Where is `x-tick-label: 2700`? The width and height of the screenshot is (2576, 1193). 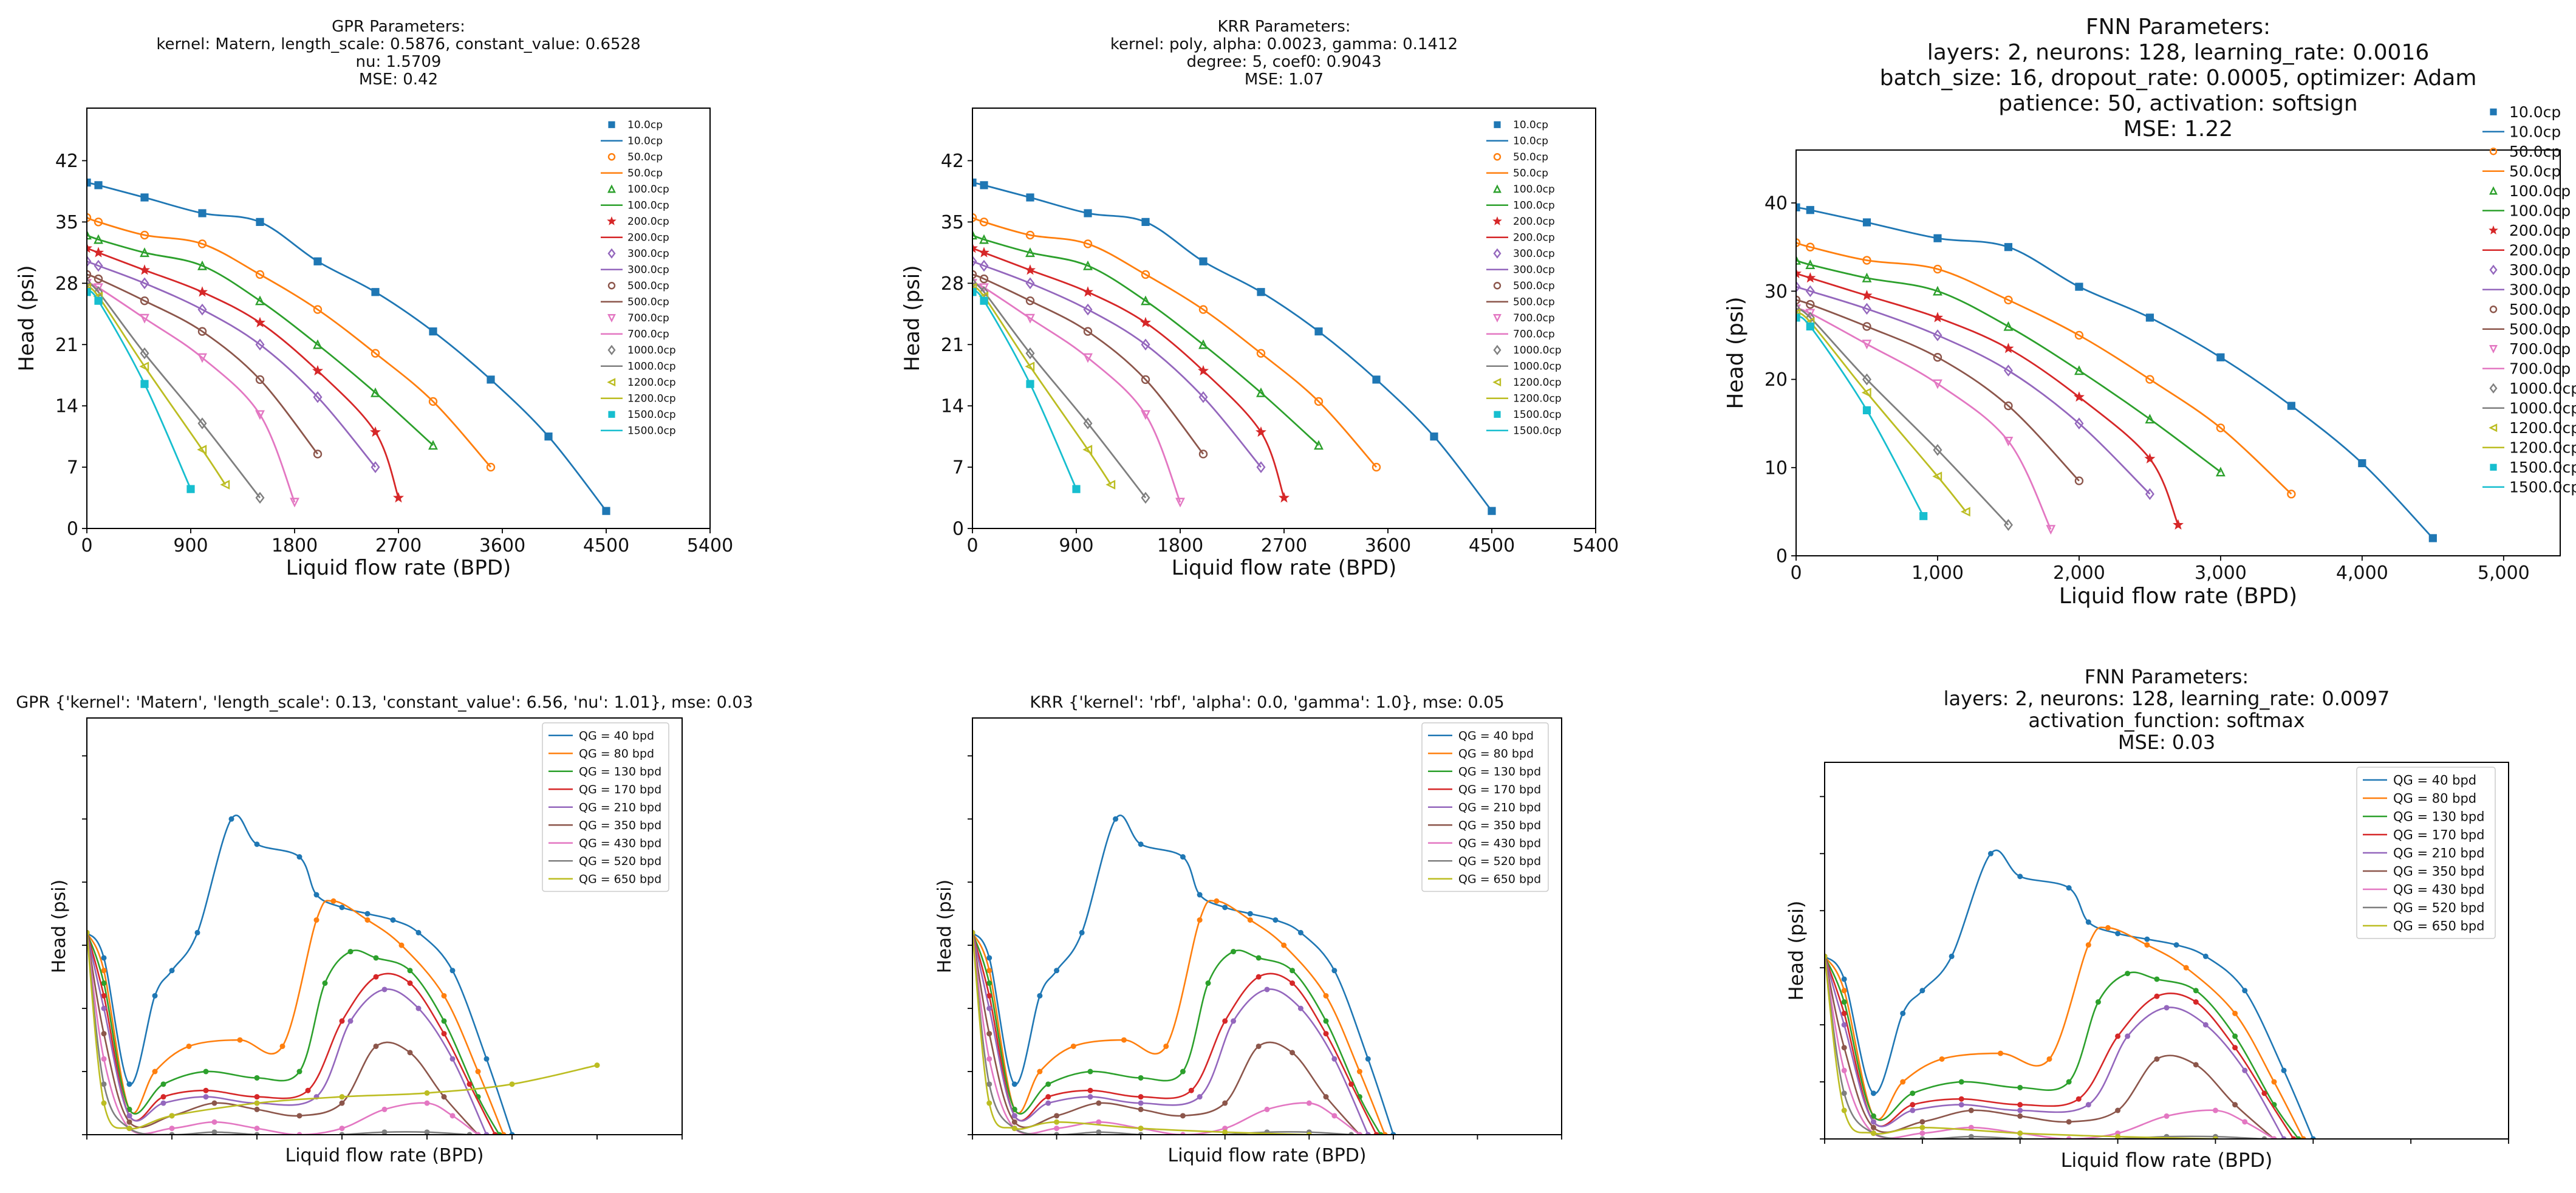 x-tick-label: 2700 is located at coordinates (398, 545).